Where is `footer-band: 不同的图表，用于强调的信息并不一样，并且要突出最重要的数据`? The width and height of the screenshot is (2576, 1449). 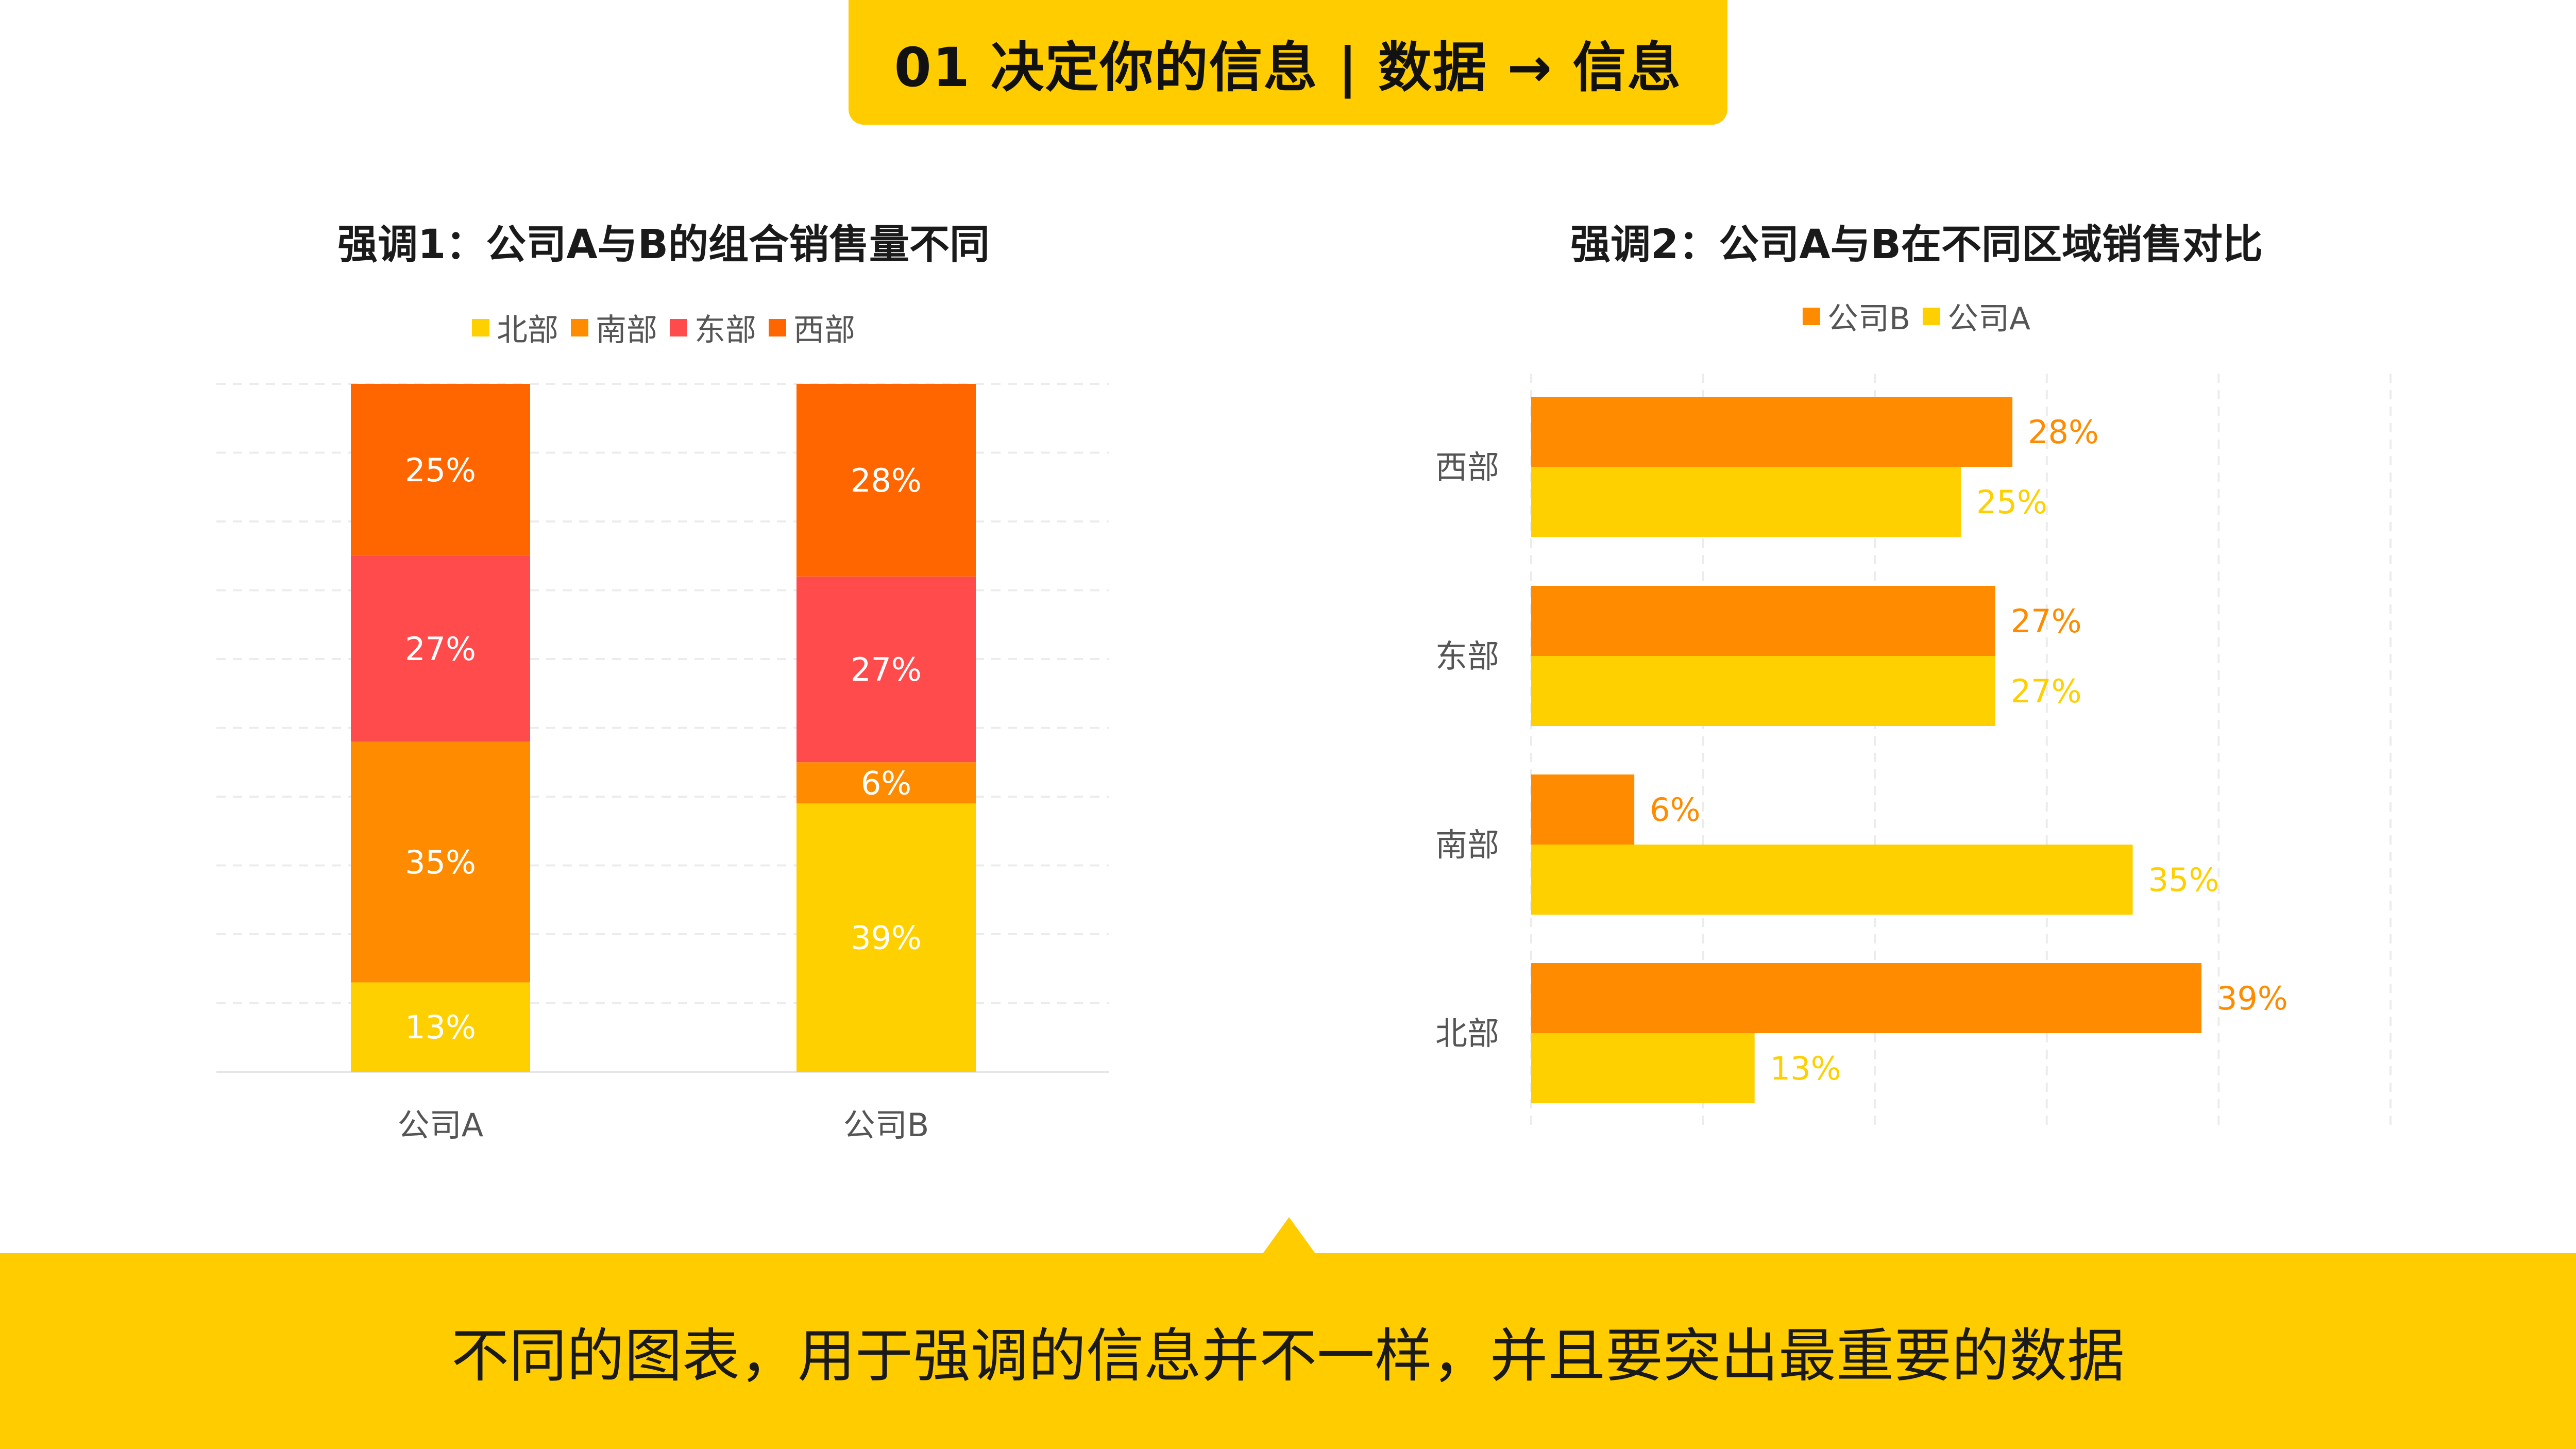 footer-band: 不同的图表，用于强调的信息并不一样，并且要突出最重要的数据 is located at coordinates (1288, 1351).